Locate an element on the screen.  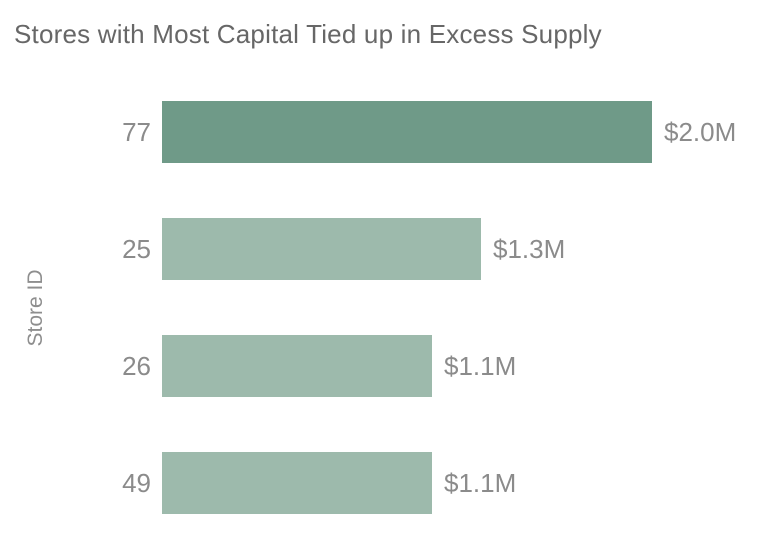
category-label: 49 is located at coordinates (136, 482).